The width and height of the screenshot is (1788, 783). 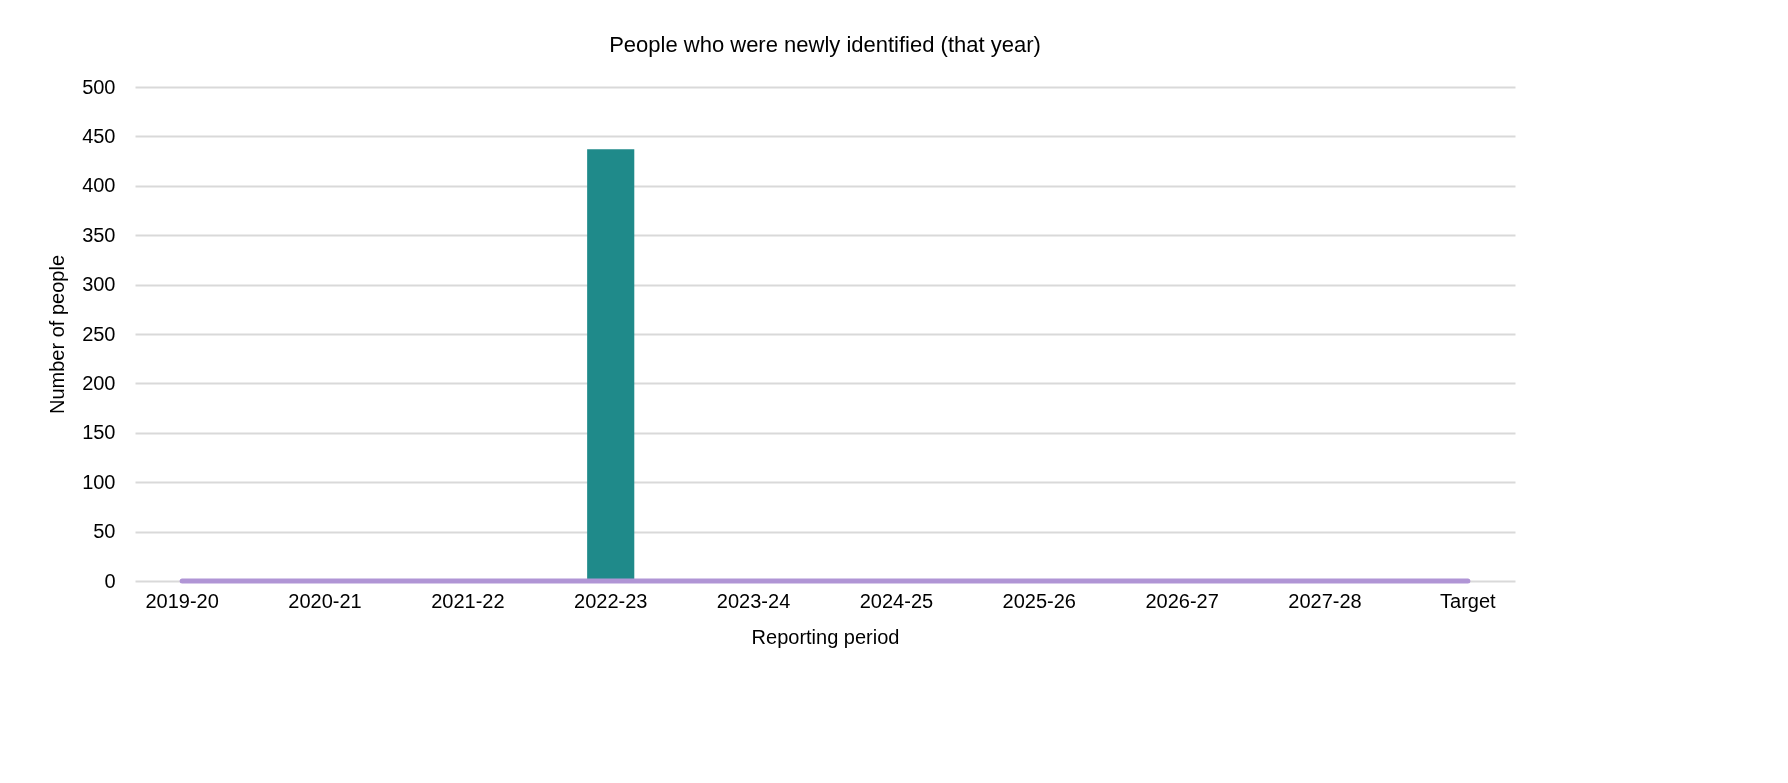 I want to click on y-tick-label: 400, so click(x=99, y=185).